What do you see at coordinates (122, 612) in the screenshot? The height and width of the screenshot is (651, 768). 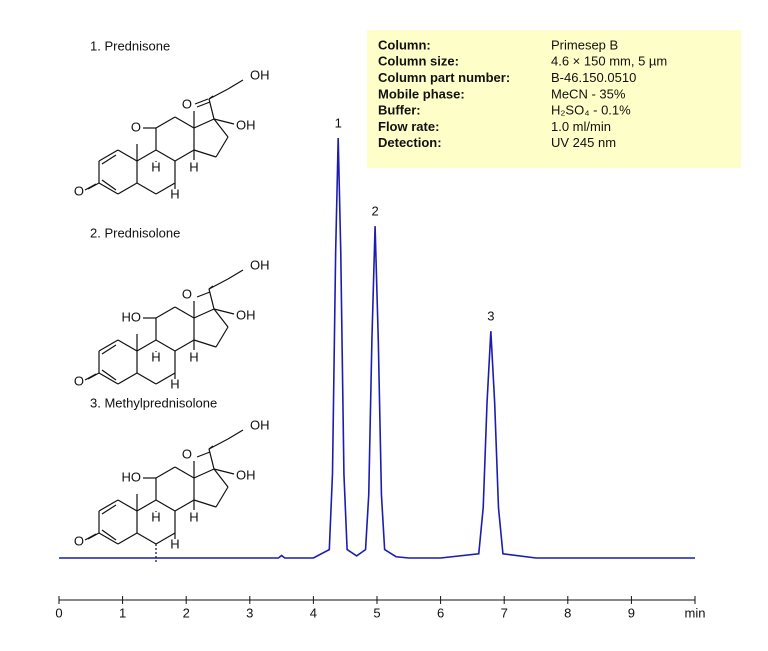 I see `x-tick-label: 1` at bounding box center [122, 612].